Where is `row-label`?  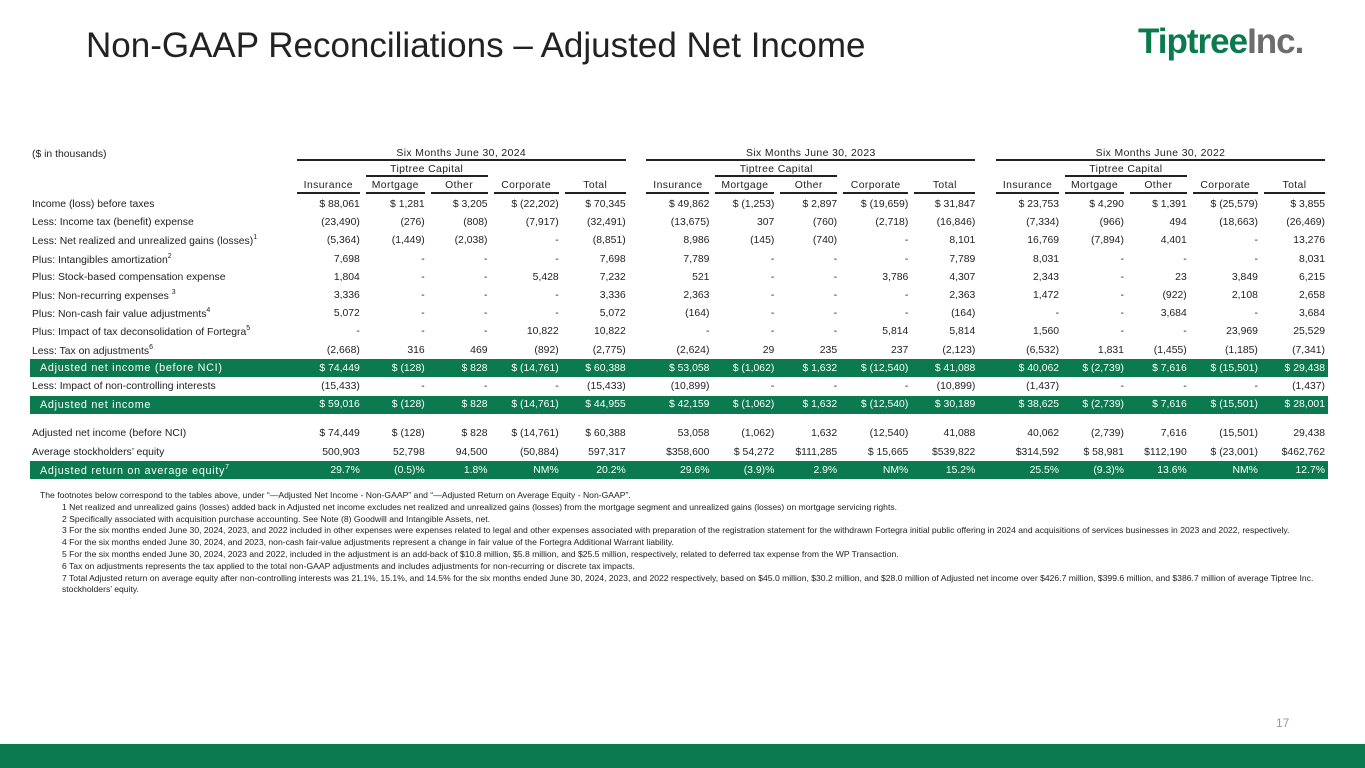 row-label is located at coordinates (162, 419).